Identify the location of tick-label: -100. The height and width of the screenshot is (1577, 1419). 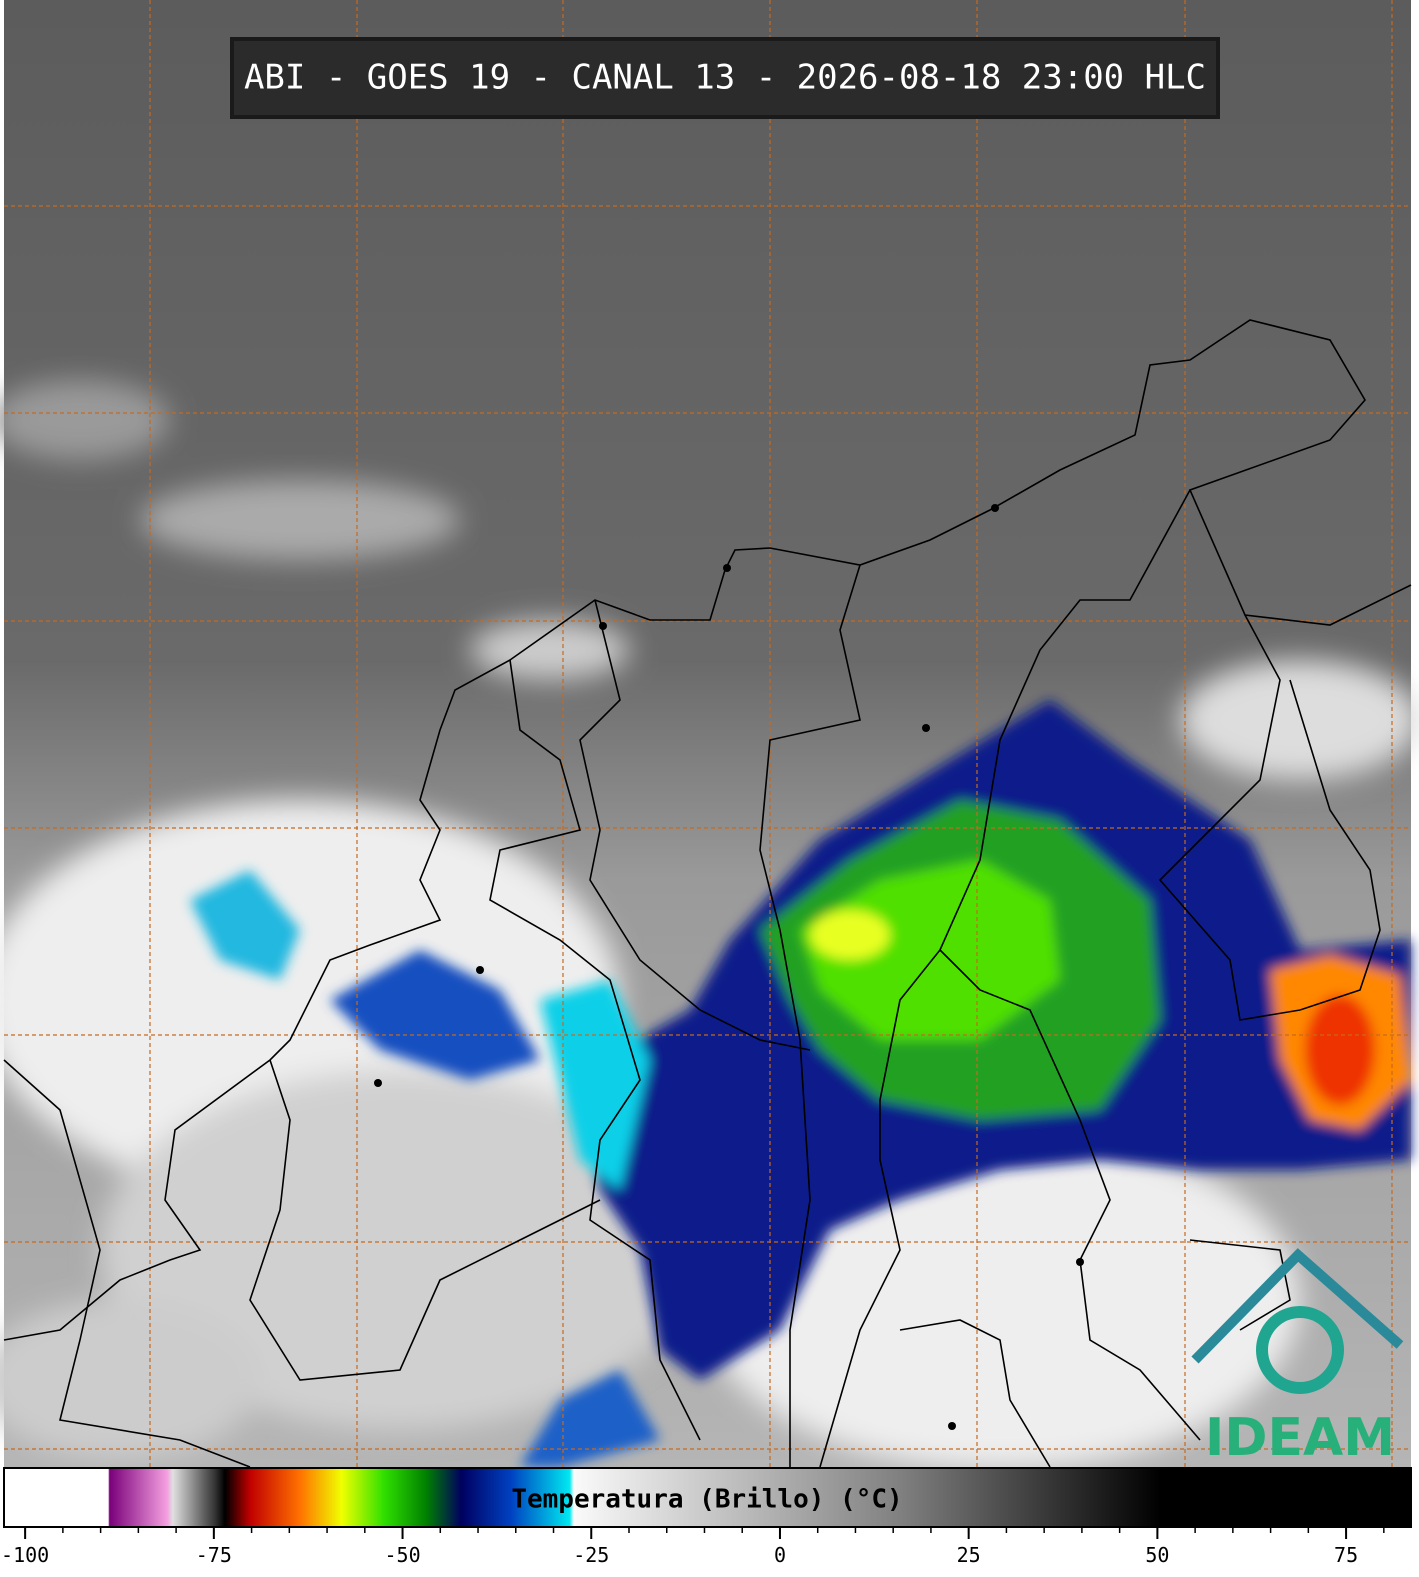
(25, 1555).